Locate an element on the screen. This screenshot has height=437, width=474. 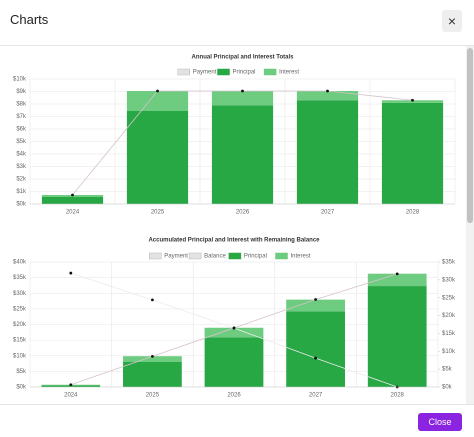
close-button: Close is located at coordinates (440, 422).